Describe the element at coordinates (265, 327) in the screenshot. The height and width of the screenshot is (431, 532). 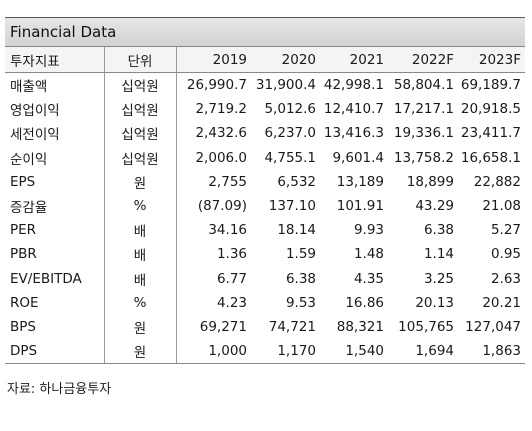
I see `table-row: BPS 원 69,271 74,721 88,321 105,765 127,047` at that location.